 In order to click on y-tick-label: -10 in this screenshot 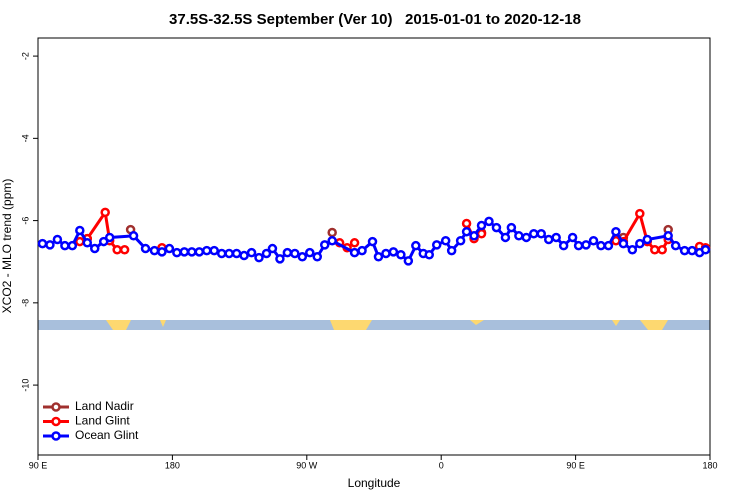, I will do `click(25, 385)`.